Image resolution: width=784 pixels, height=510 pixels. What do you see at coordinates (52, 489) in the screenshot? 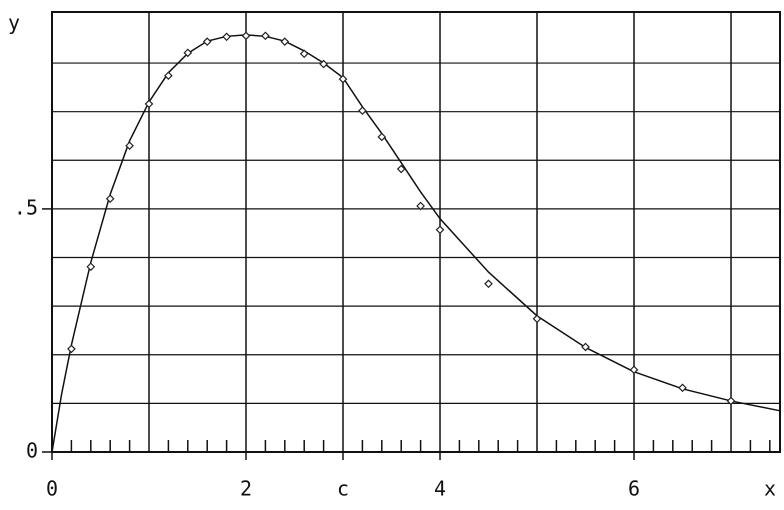
I see `x-tick-label: 0` at bounding box center [52, 489].